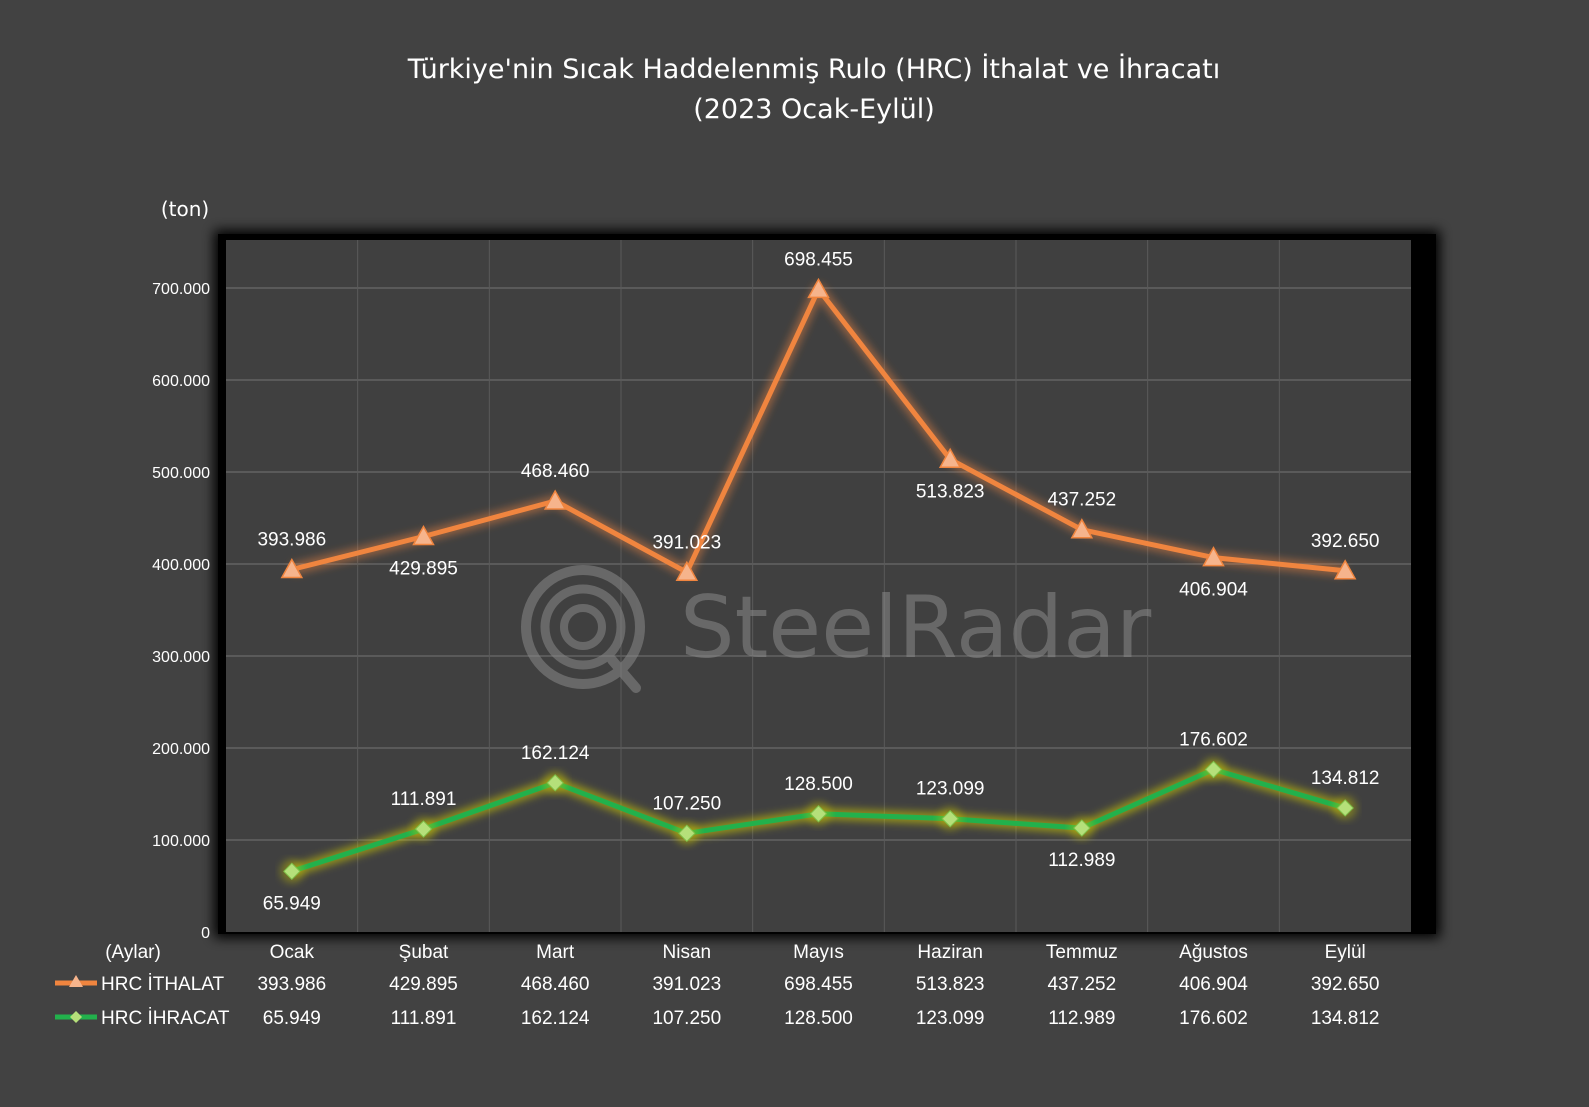  Describe the element at coordinates (1213, 740) in the screenshot. I see `data-label: 176.602` at that location.